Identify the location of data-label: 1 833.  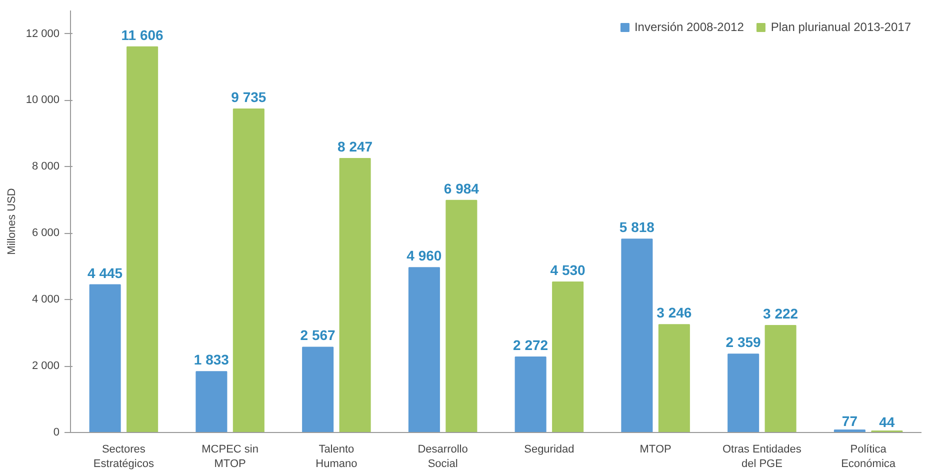
(212, 360).